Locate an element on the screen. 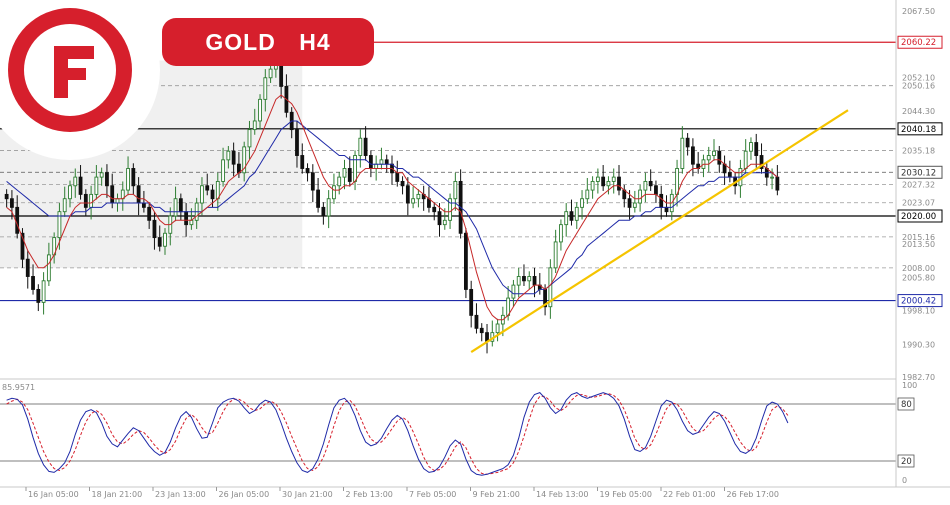 The height and width of the screenshot is (505, 950). price-tick-label: 1990.30 is located at coordinates (918, 344).